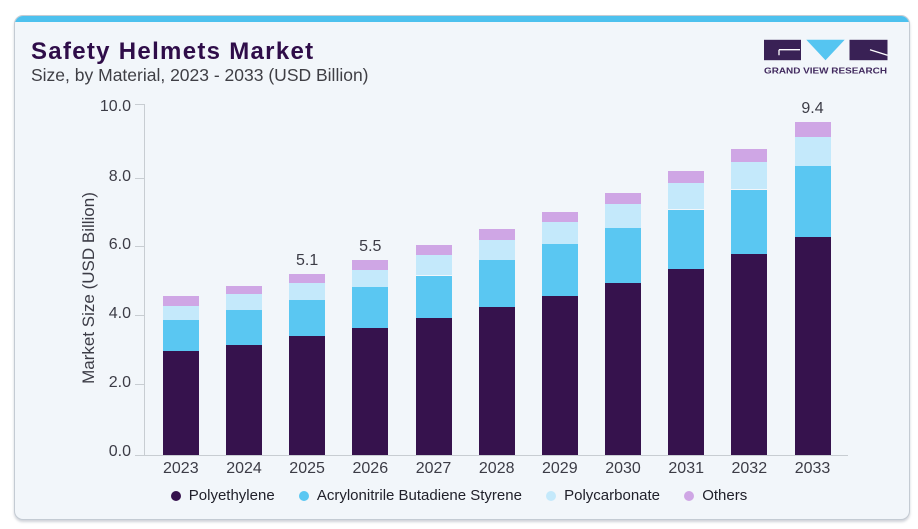 The height and width of the screenshot is (529, 918). I want to click on svg-text: GRAND VIEW RESEARCH, so click(825, 71).